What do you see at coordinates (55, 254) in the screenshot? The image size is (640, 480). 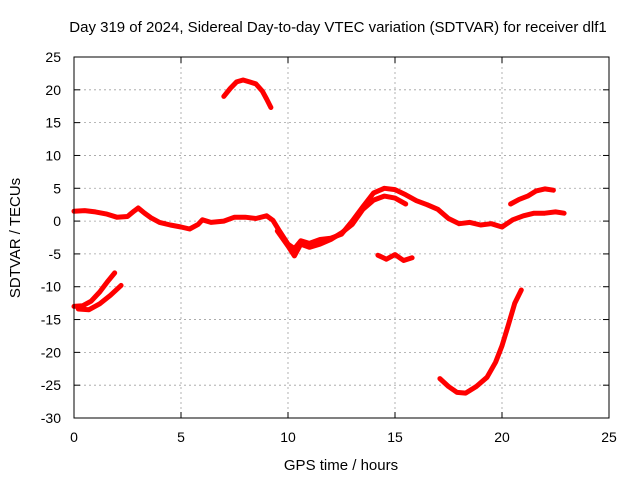 I see `y-tick-label: -5` at bounding box center [55, 254].